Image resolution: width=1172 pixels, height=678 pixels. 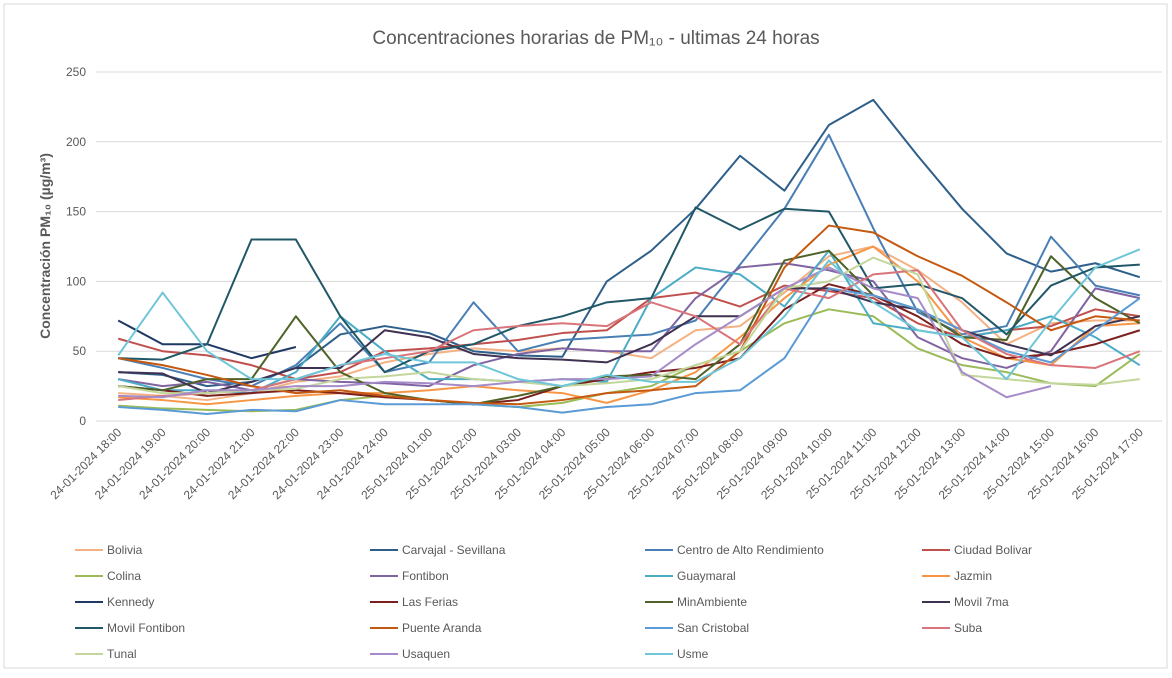 I want to click on legend-label: San Cristobal, so click(x=713, y=628).